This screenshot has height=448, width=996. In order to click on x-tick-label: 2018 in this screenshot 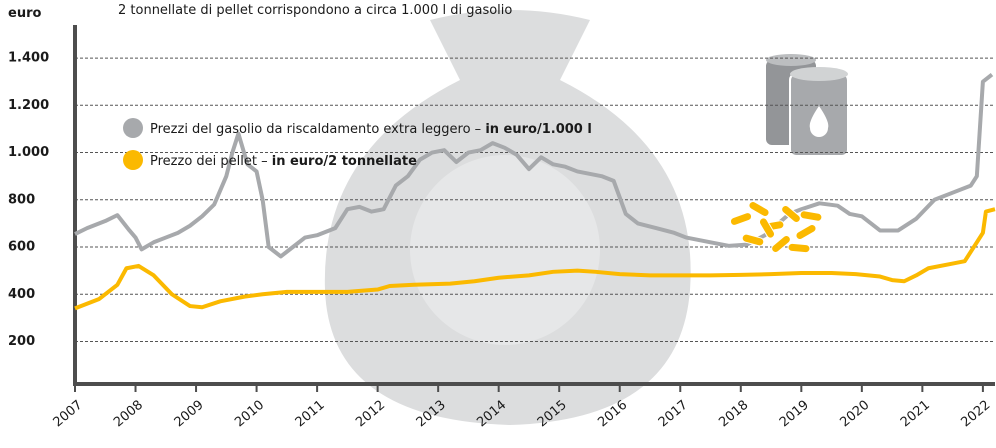, I will do `click(733, 414)`.